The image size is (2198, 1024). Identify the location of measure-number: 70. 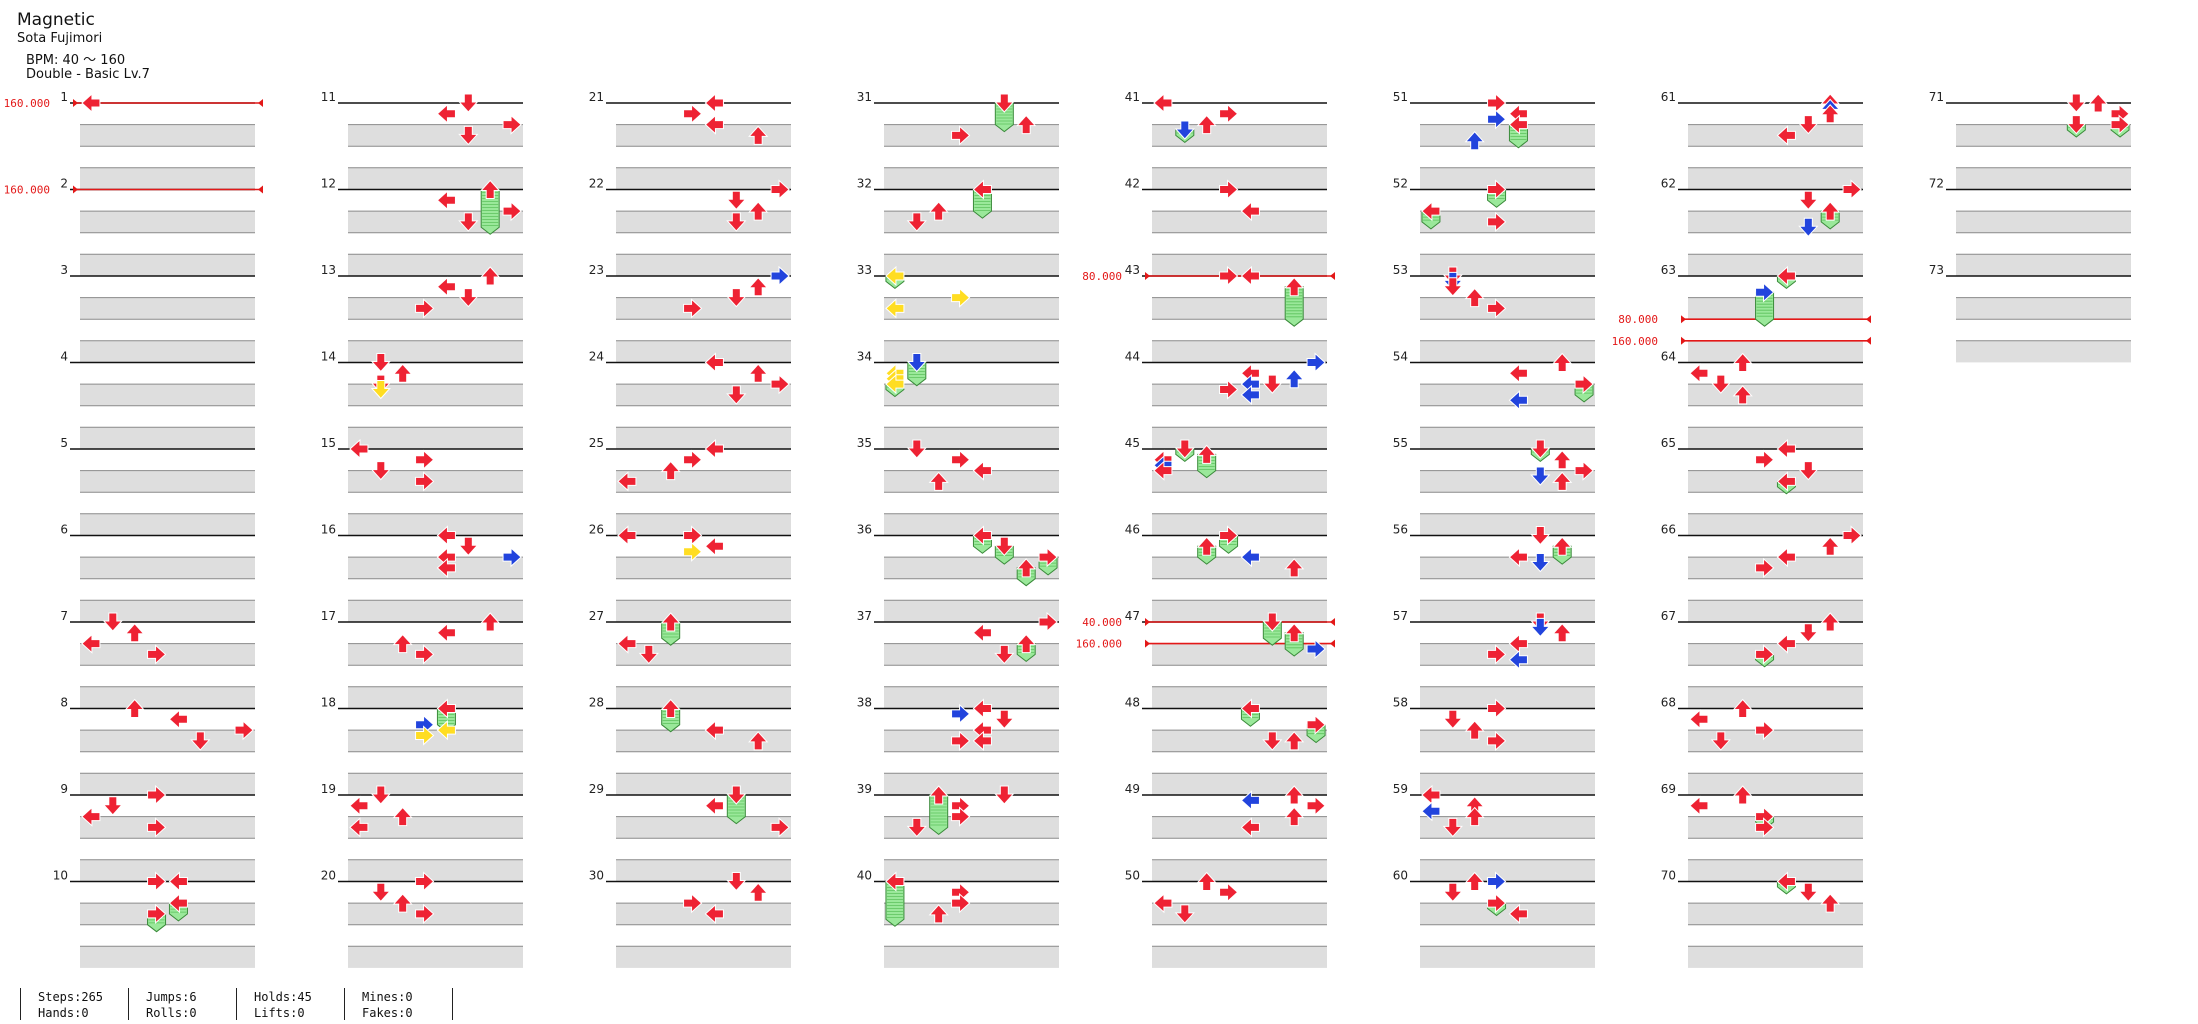
(1668, 876).